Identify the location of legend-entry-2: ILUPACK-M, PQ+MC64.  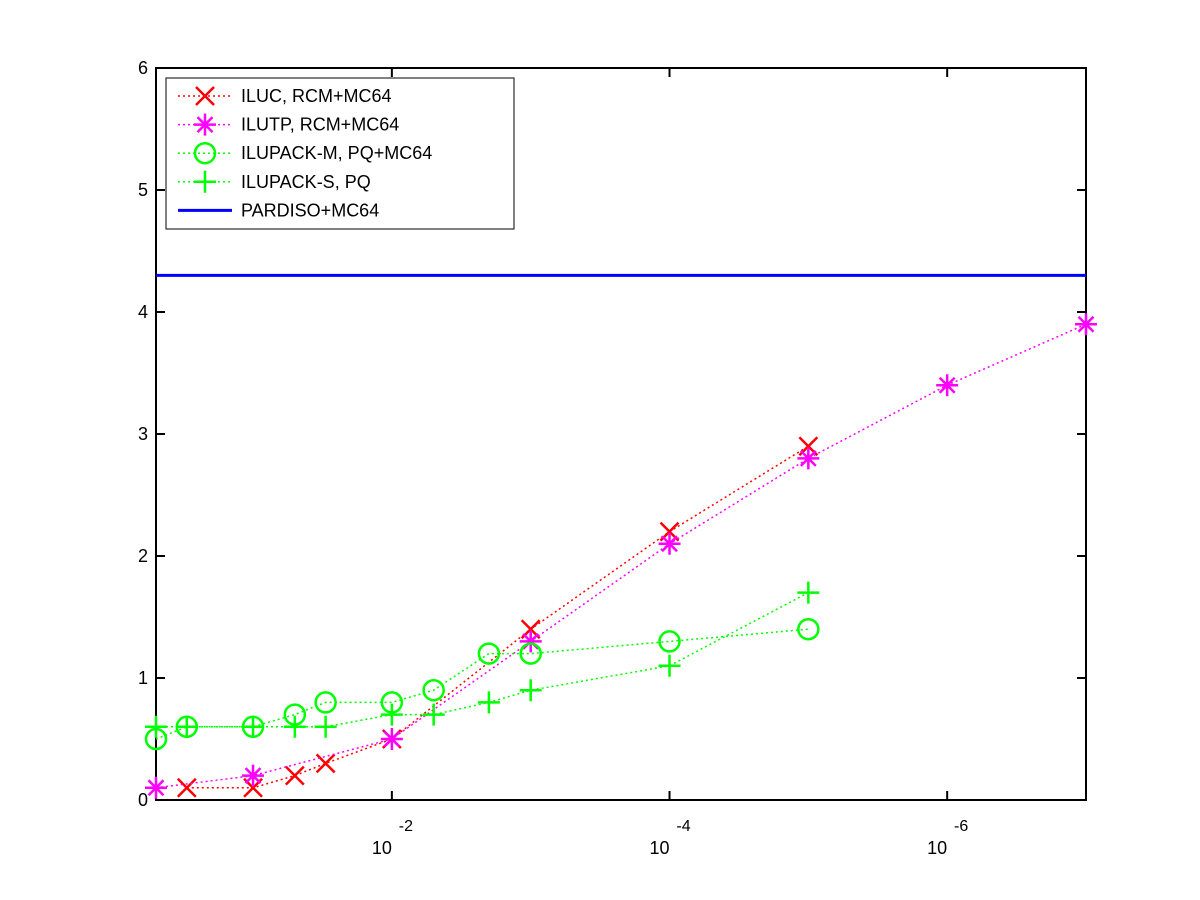
(305, 153).